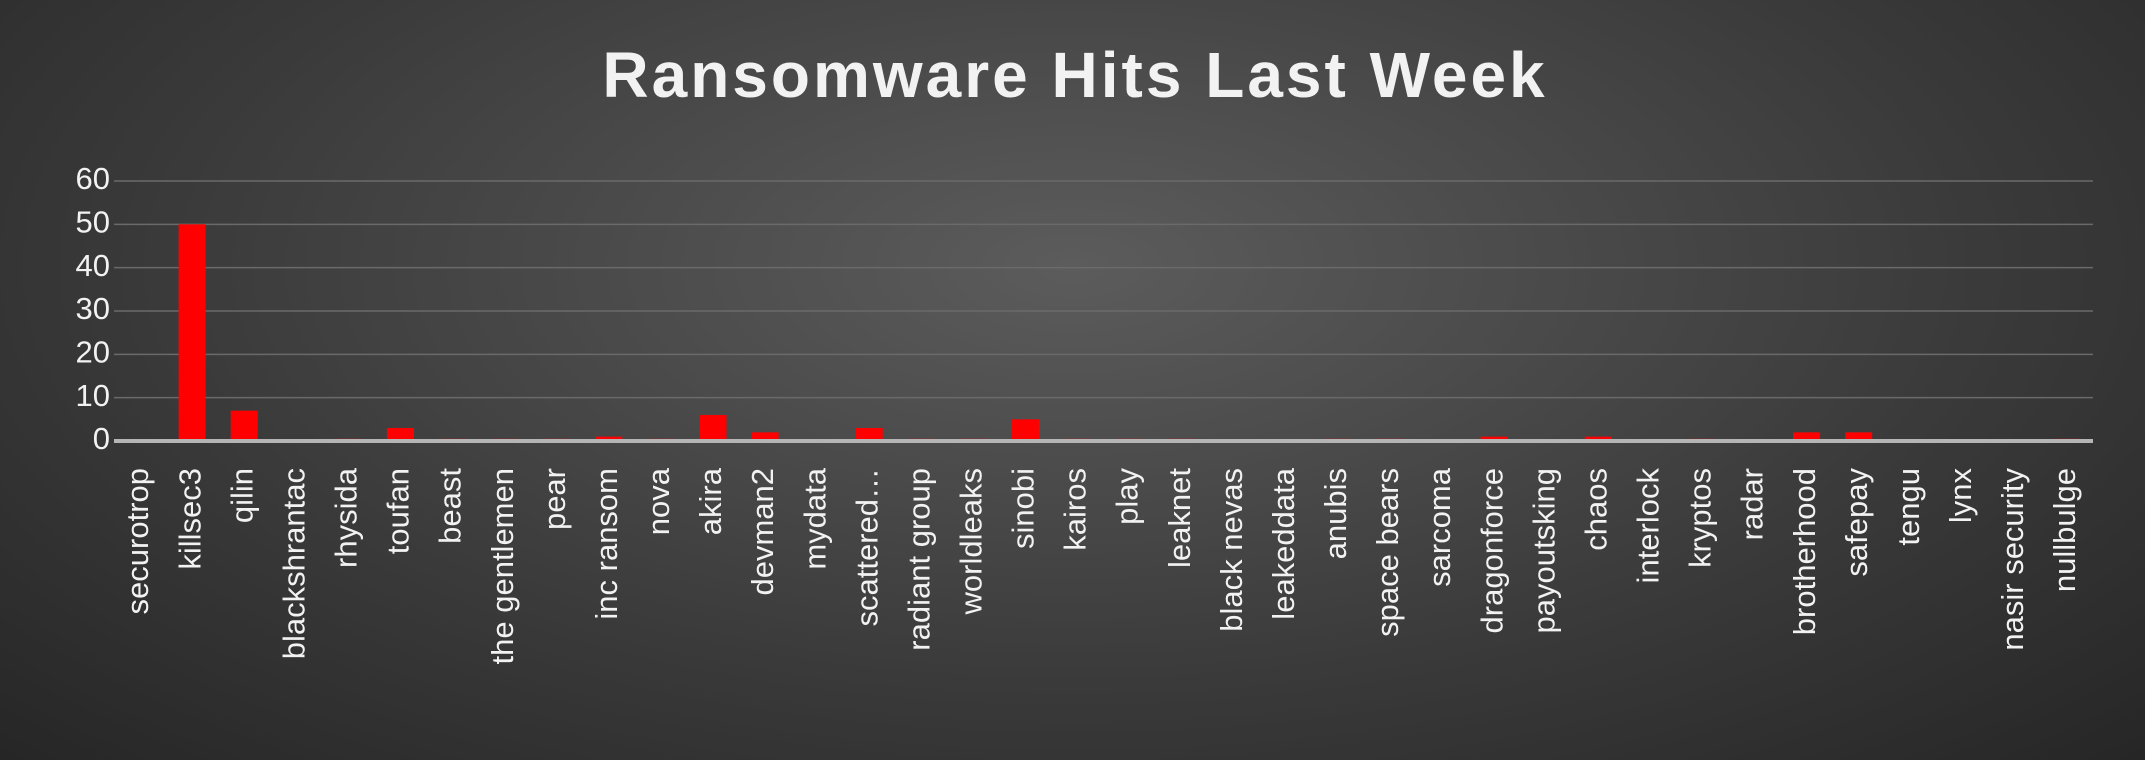 The width and height of the screenshot is (2145, 760). Describe the element at coordinates (710, 501) in the screenshot. I see `x-tick-label: akira` at that location.